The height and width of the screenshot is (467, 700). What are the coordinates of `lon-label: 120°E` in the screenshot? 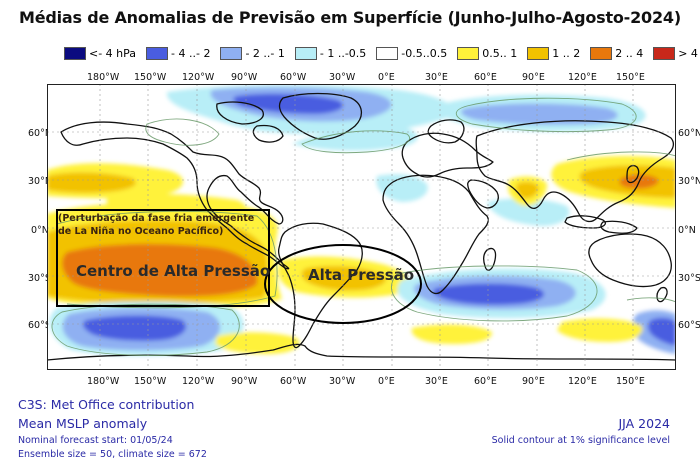 It's located at (582, 381).